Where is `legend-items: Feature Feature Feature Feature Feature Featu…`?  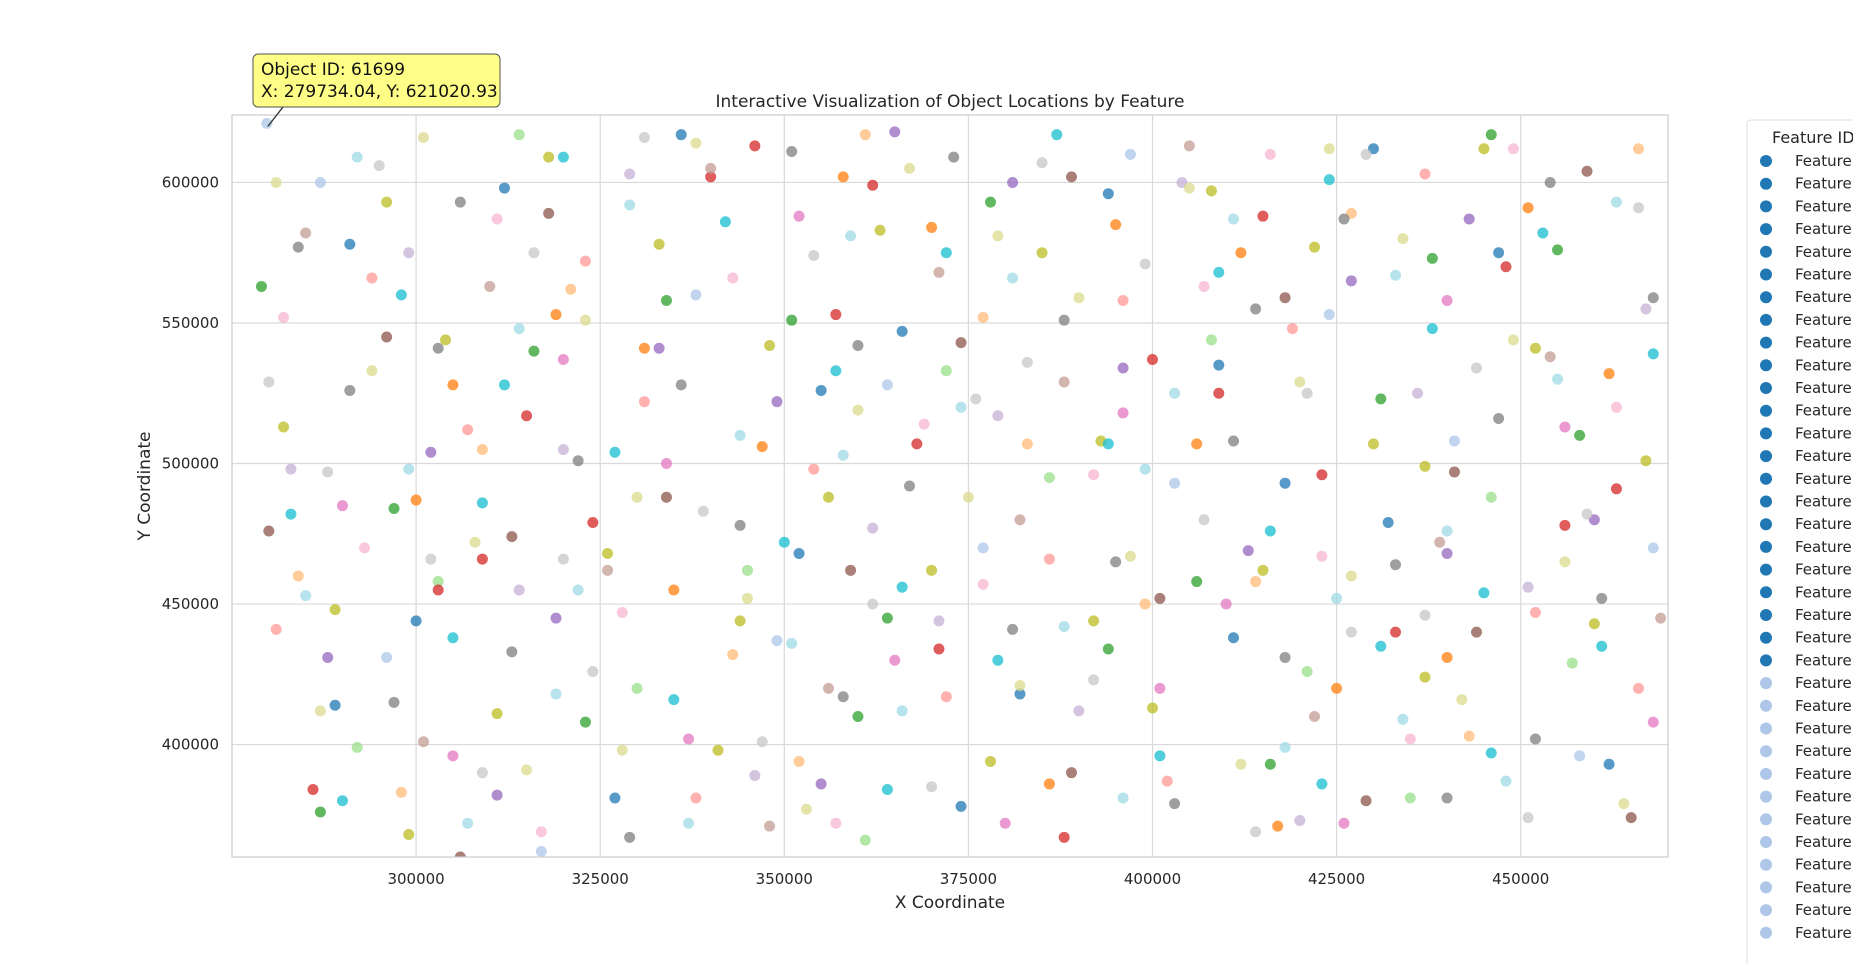 legend-items: Feature Feature Feature Feature Feature Featu… is located at coordinates (1806, 547).